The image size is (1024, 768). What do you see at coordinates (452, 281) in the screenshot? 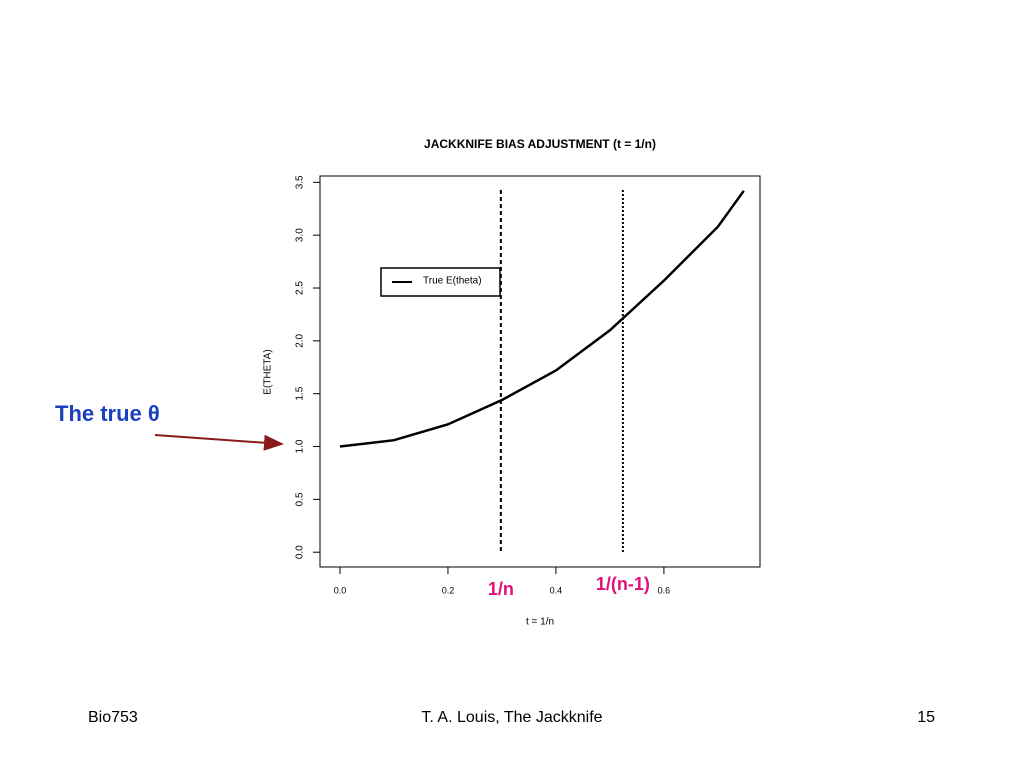
I see `legend-label: True E(theta)` at bounding box center [452, 281].